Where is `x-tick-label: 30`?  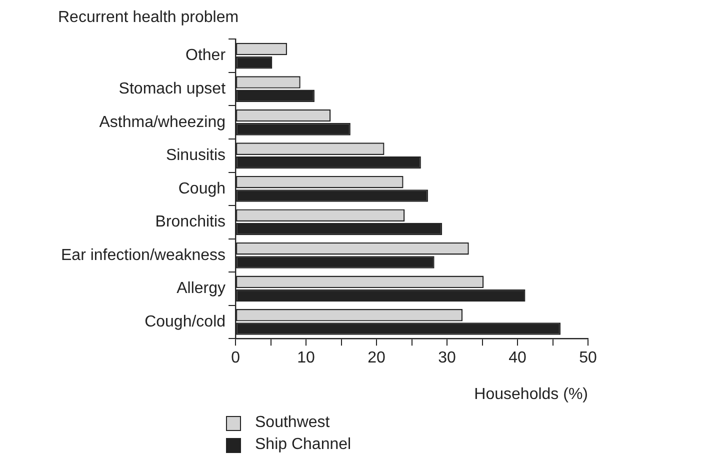 x-tick-label: 30 is located at coordinates (447, 358).